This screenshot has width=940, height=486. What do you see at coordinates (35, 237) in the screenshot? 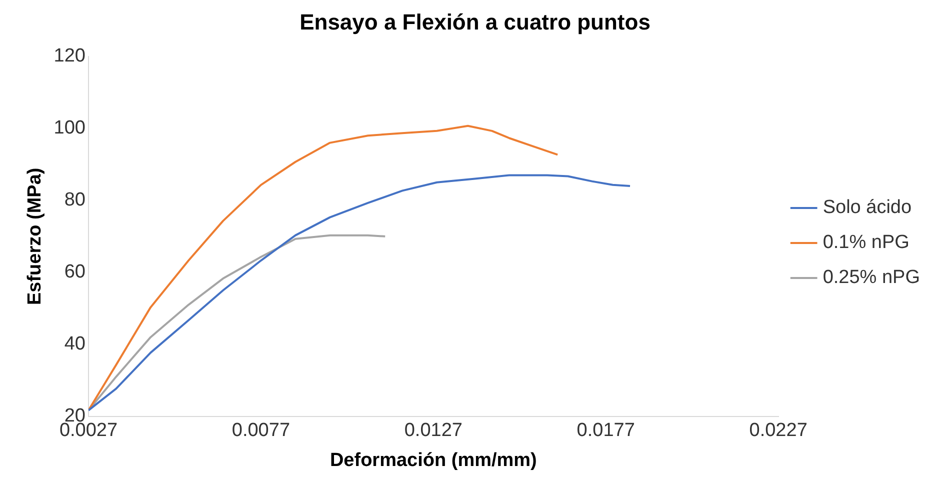
I see `y-axis-title: Esfuerzo (MPa)` at bounding box center [35, 237].